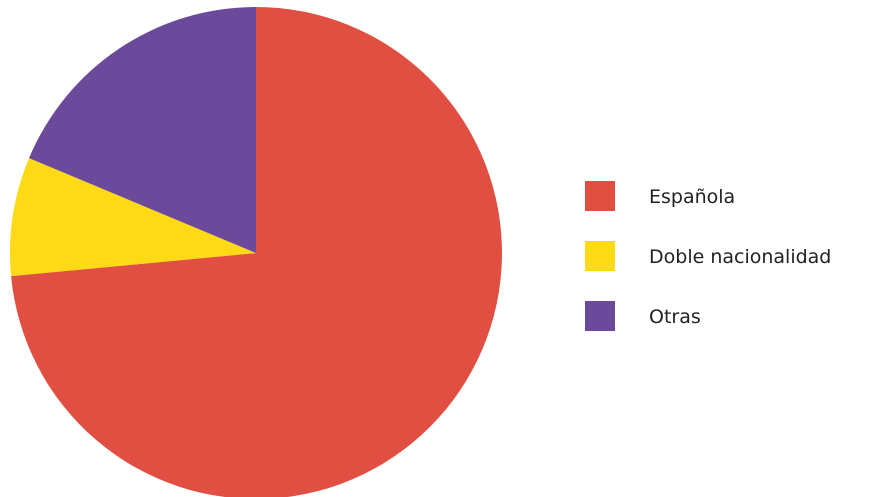 The height and width of the screenshot is (497, 875). What do you see at coordinates (740, 257) in the screenshot?
I see `legend-label-2: Doble nacionalidad` at bounding box center [740, 257].